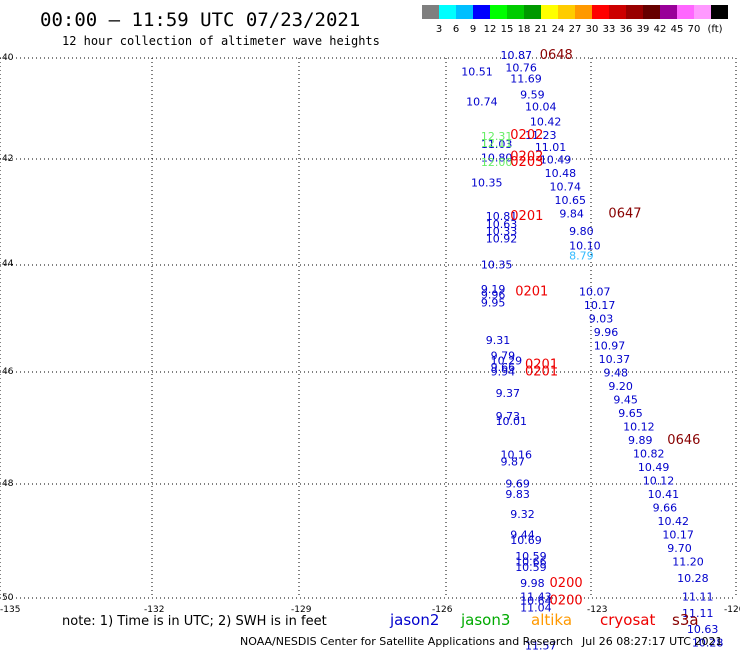  I want to click on wave-height-point: 9.80, so click(581, 231).